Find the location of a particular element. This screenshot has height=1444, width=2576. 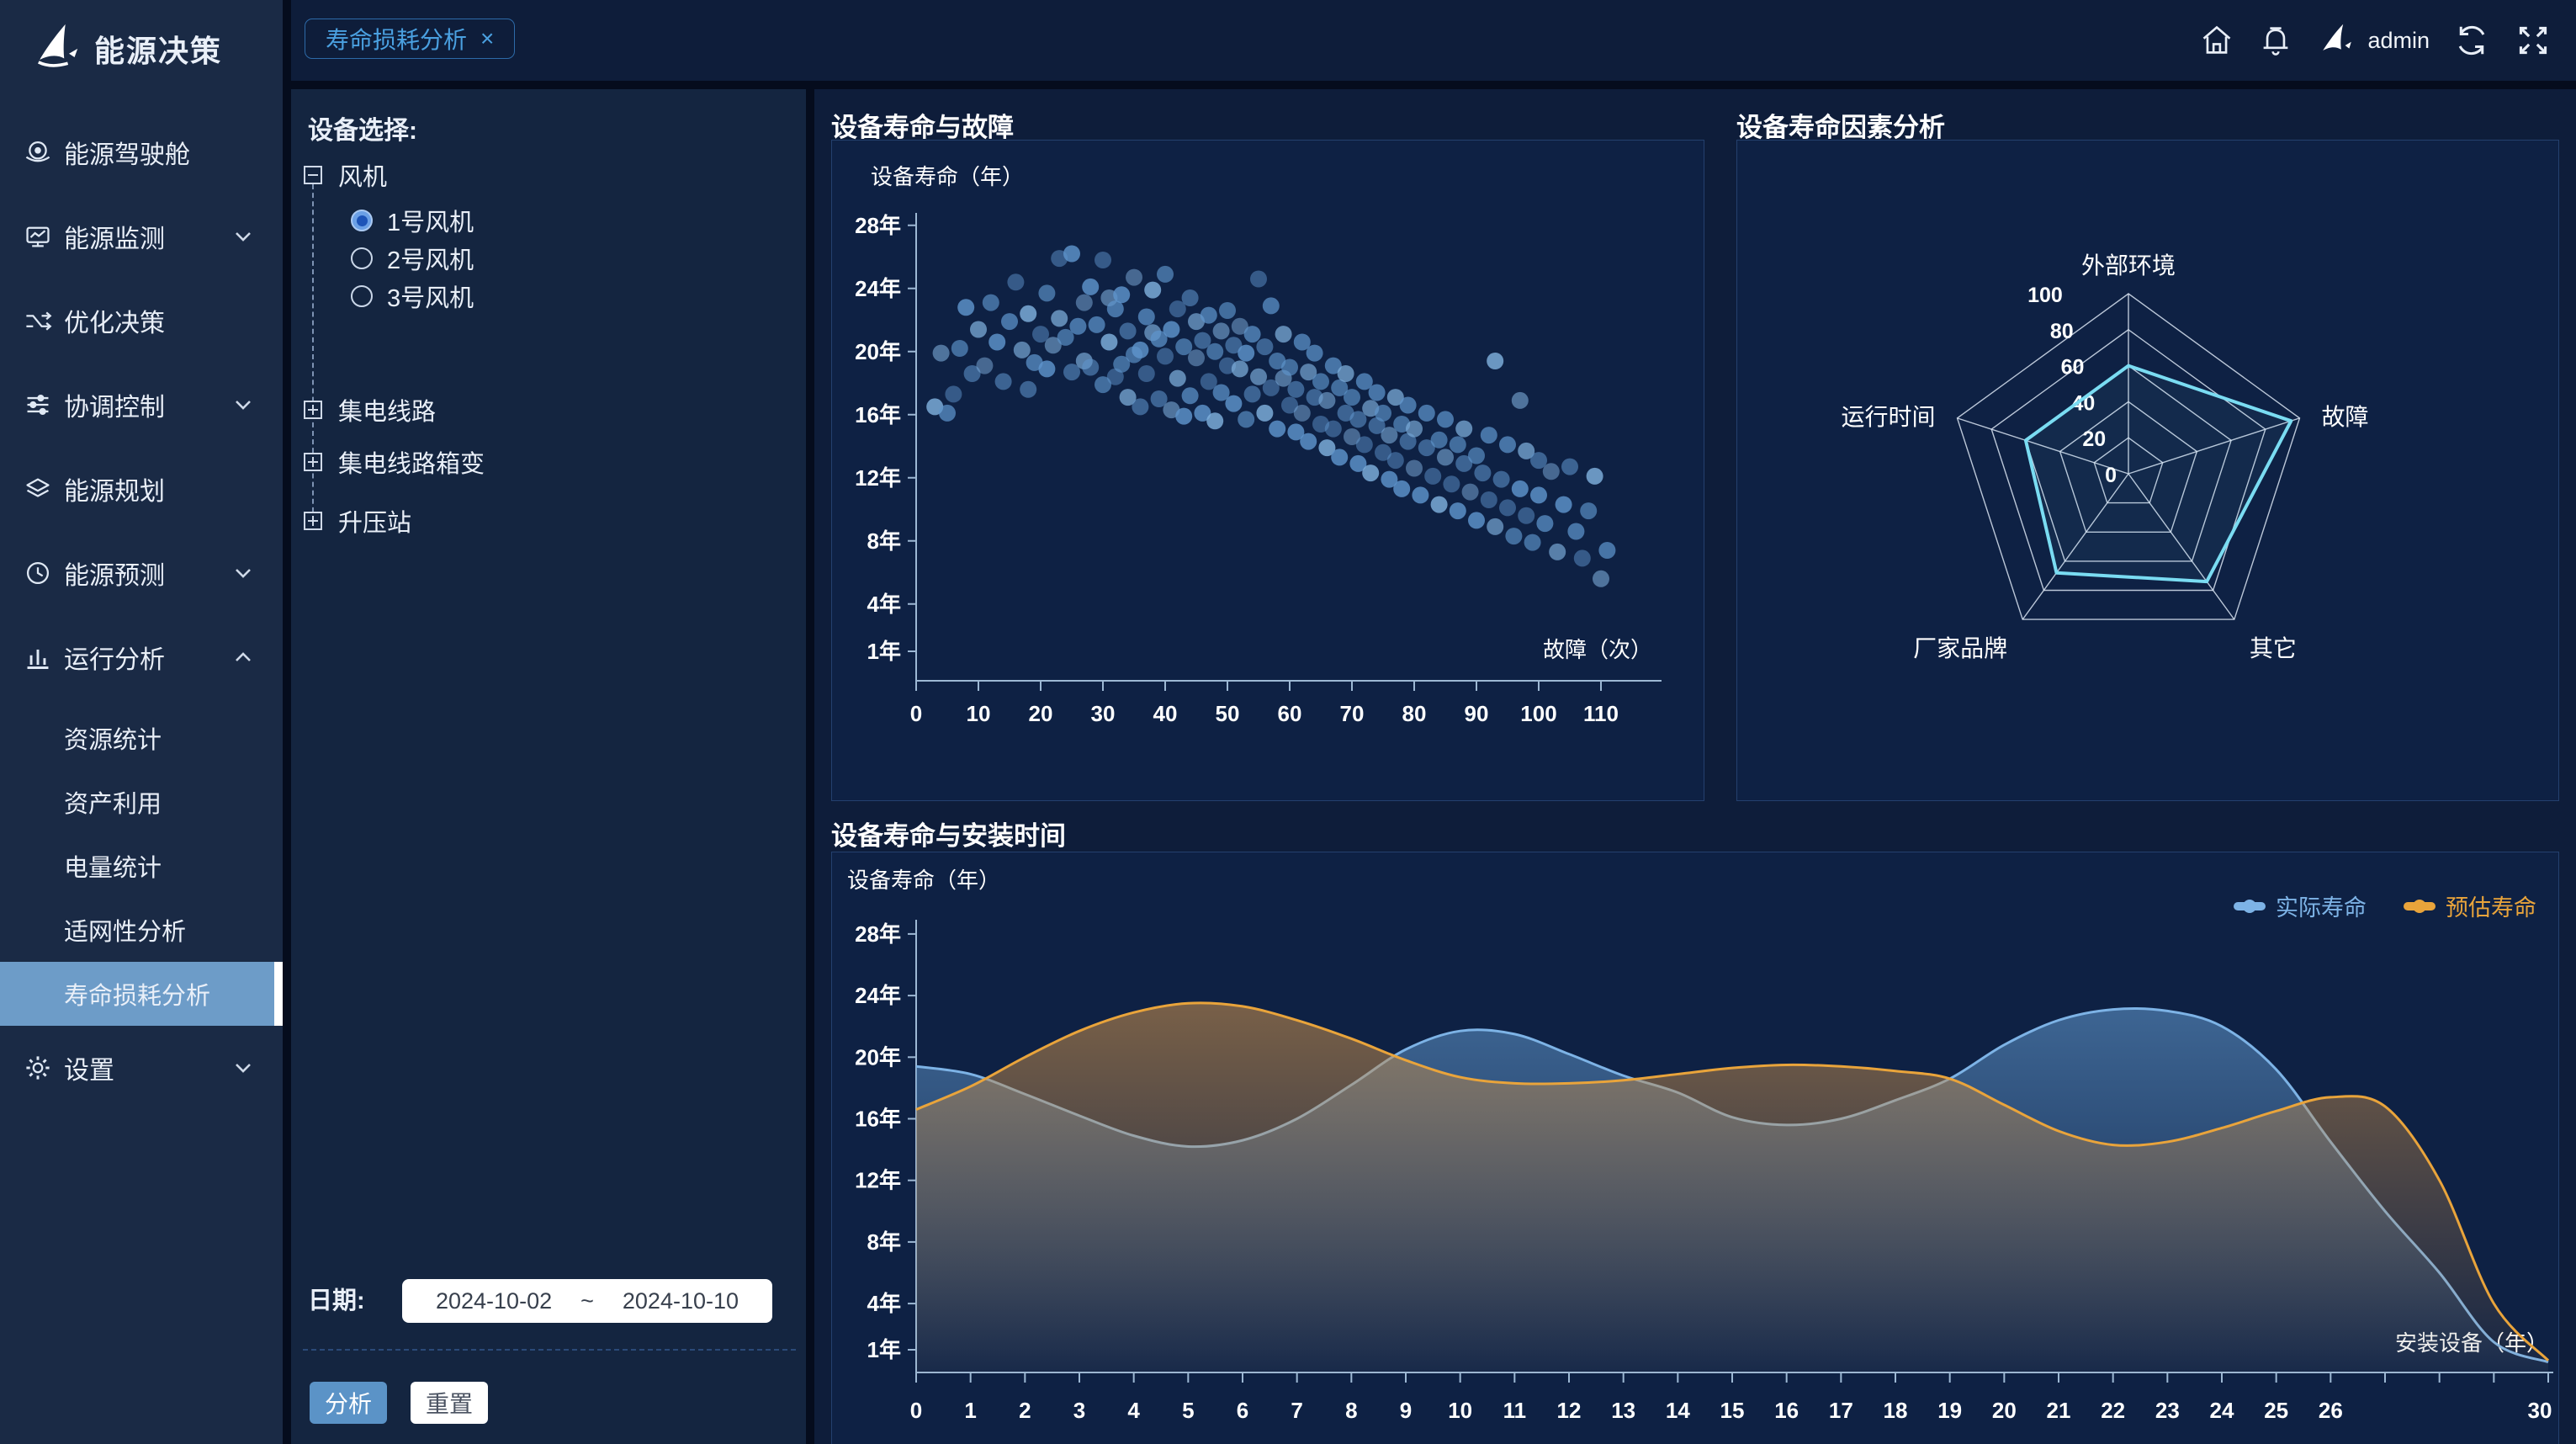

tree-node-collector-box: 集电线路箱变 is located at coordinates (548, 462).